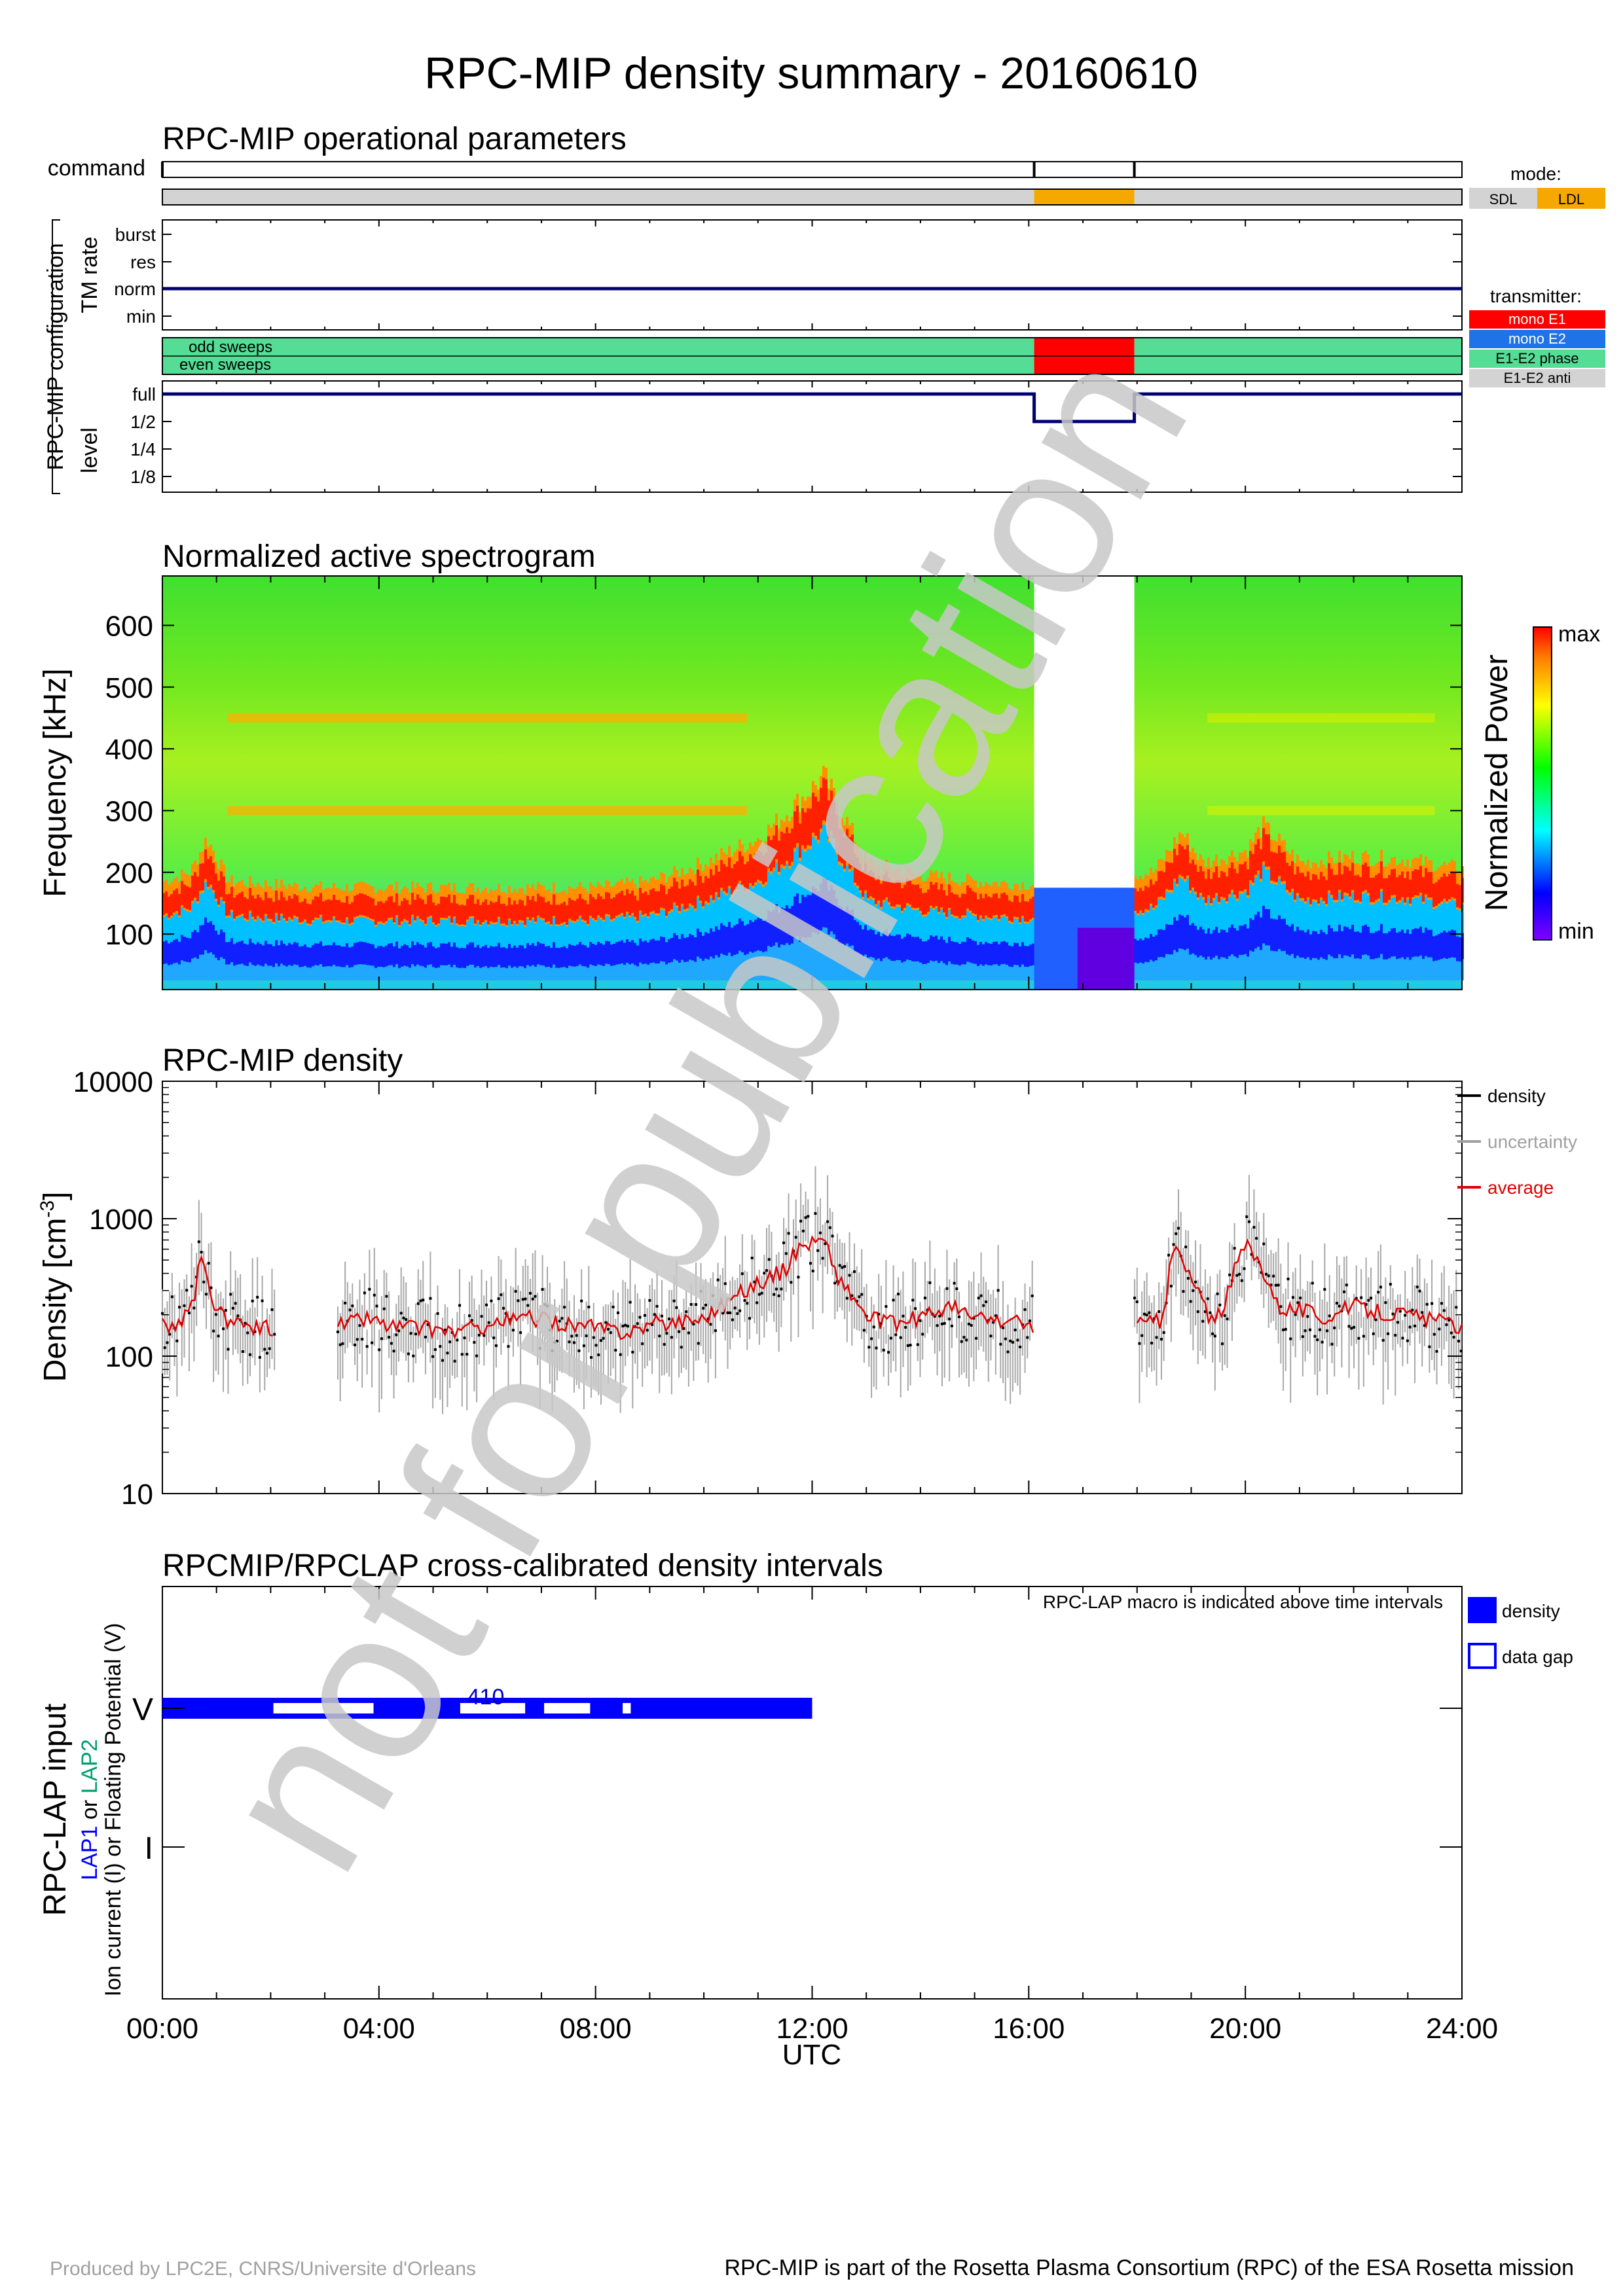  I want to click on tm-level-label: burst, so click(135, 235).